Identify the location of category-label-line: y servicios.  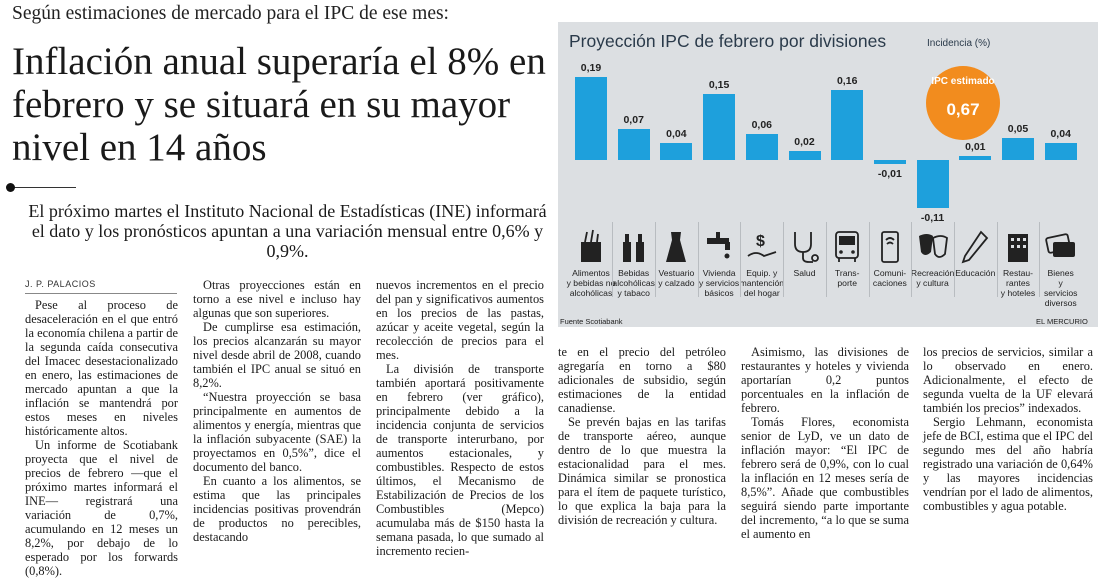
(719, 283).